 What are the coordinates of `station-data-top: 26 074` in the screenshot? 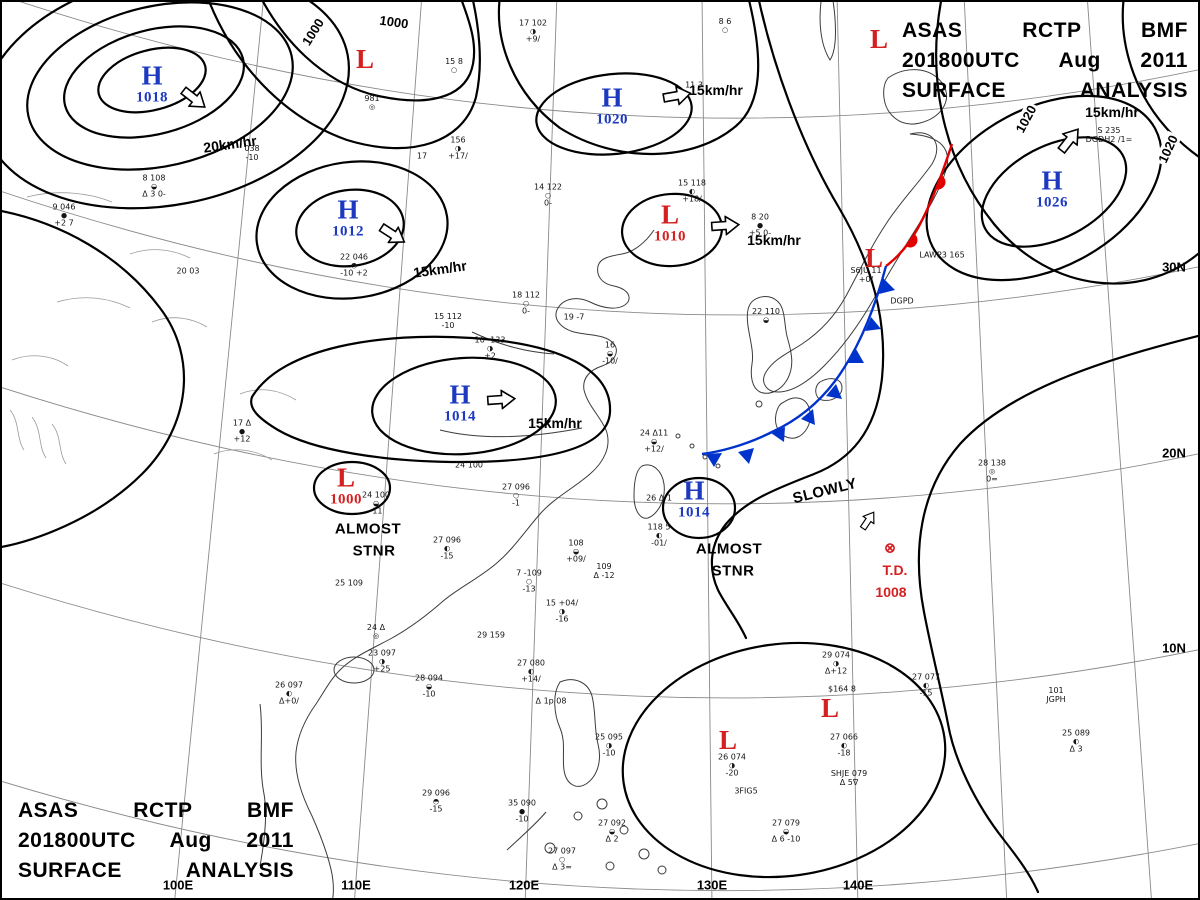 It's located at (732, 757).